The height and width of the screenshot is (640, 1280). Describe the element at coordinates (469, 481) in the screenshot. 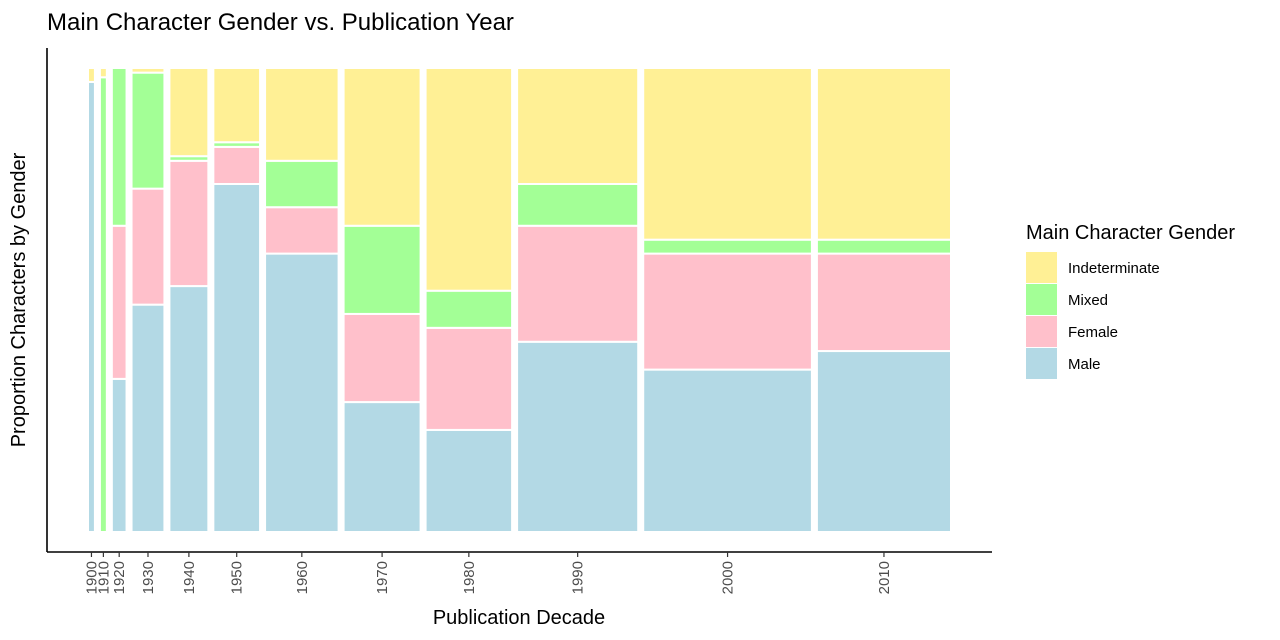

I see `mosaic-tile-1980-male` at that location.